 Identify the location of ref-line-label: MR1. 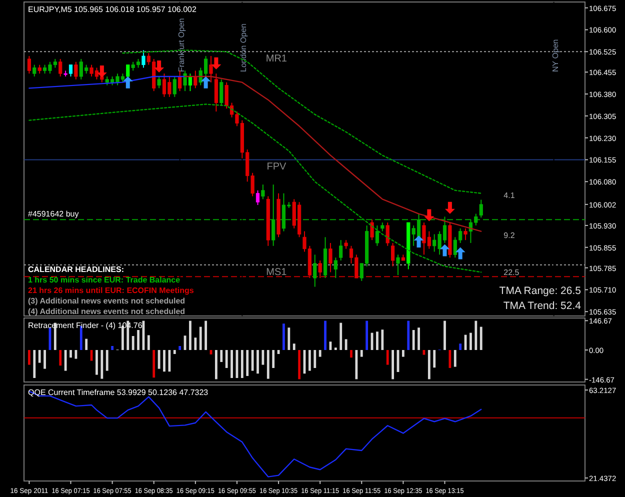
(277, 59).